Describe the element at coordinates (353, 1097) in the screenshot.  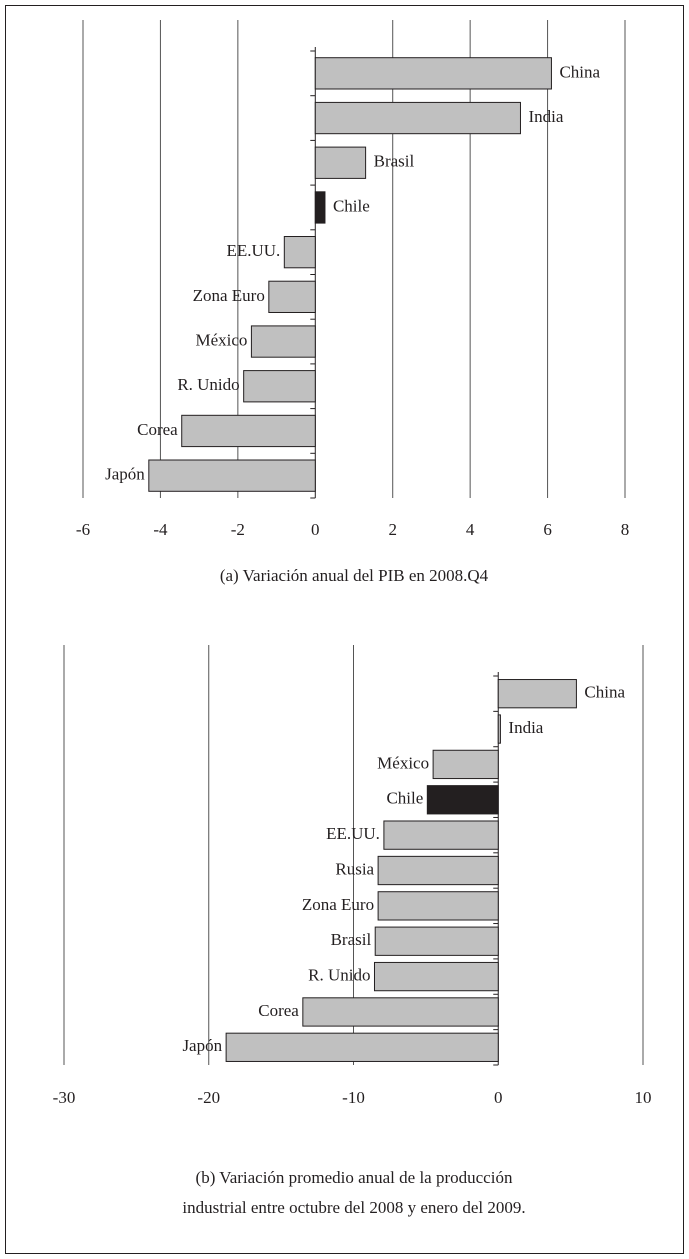
I see `x-tick-label: -10` at that location.